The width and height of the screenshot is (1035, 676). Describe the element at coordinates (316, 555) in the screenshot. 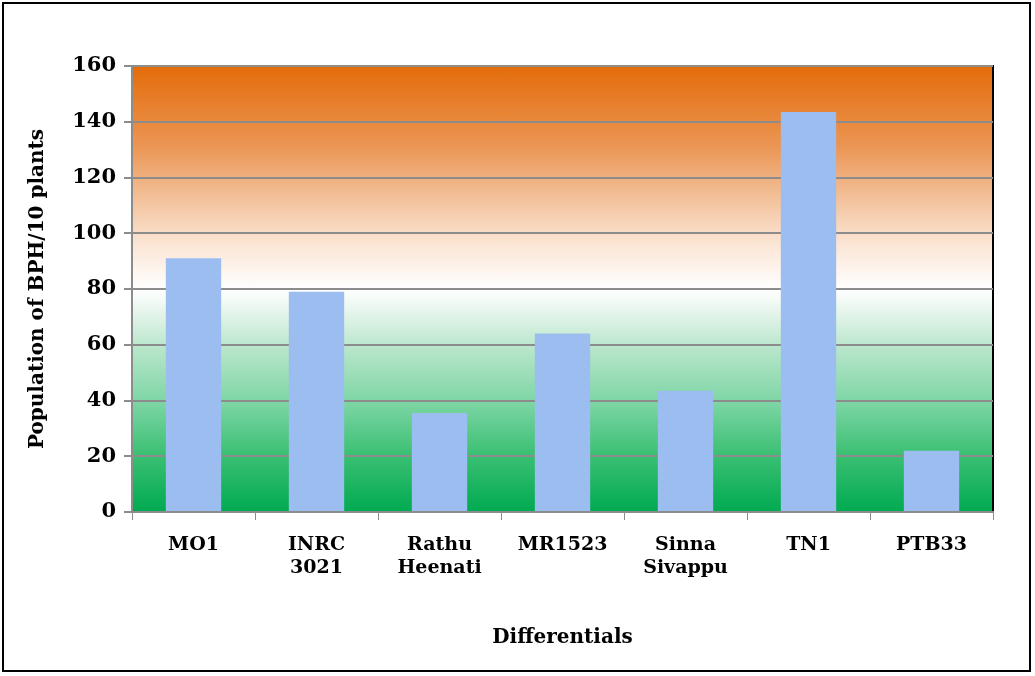

I see `x-tick-label: INRC 3021` at that location.